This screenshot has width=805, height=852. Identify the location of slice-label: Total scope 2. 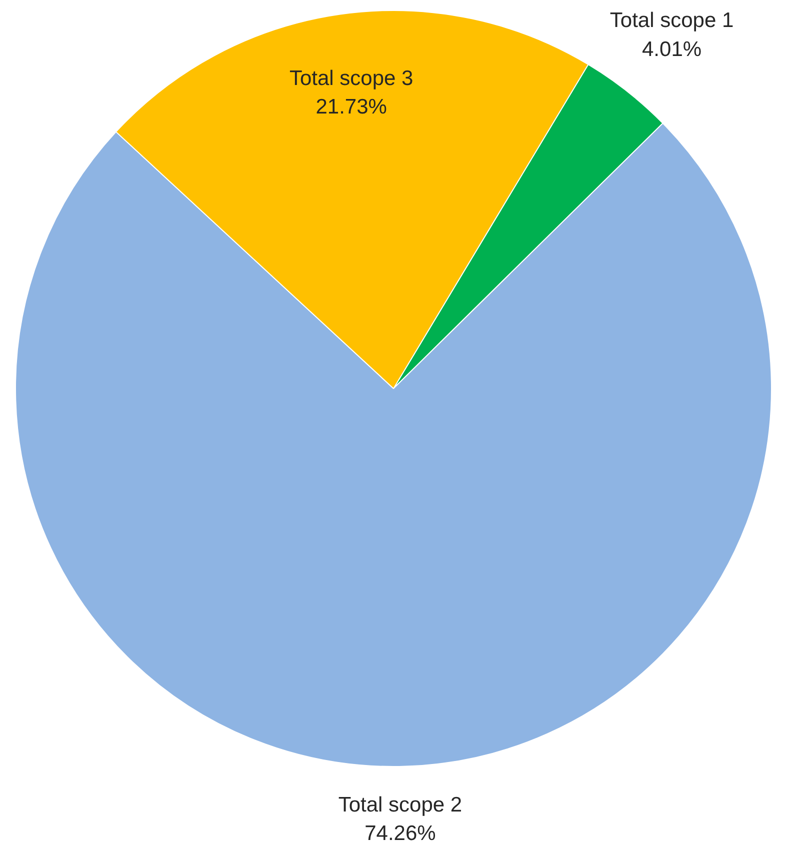
(400, 804).